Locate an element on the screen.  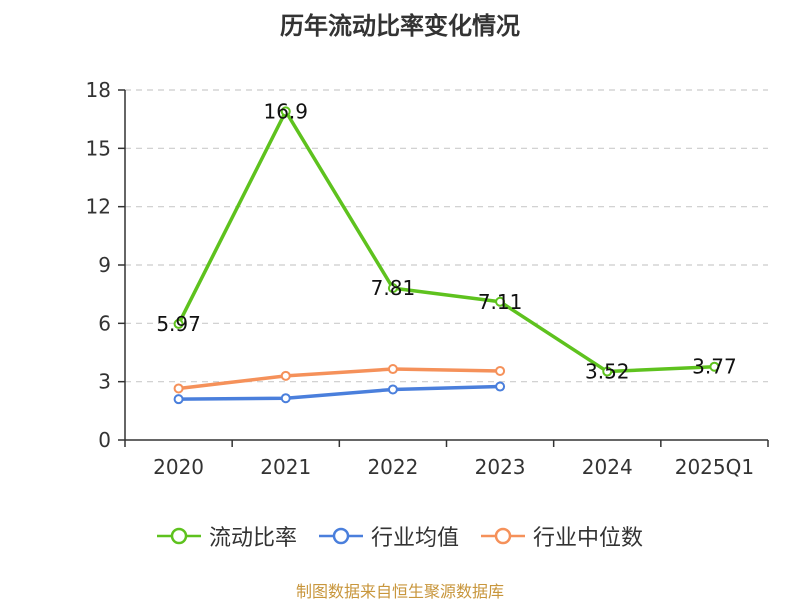
data-label: 16.9 is located at coordinates (285, 111).